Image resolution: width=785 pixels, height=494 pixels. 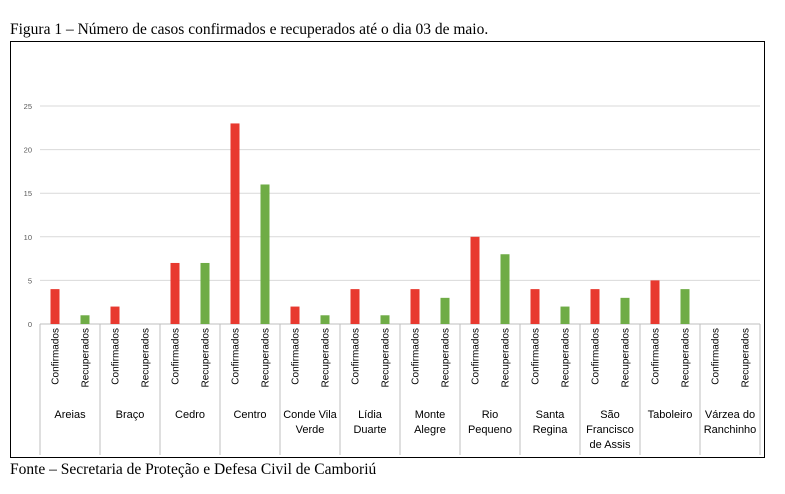 I want to click on category-label: São, so click(x=610, y=415).